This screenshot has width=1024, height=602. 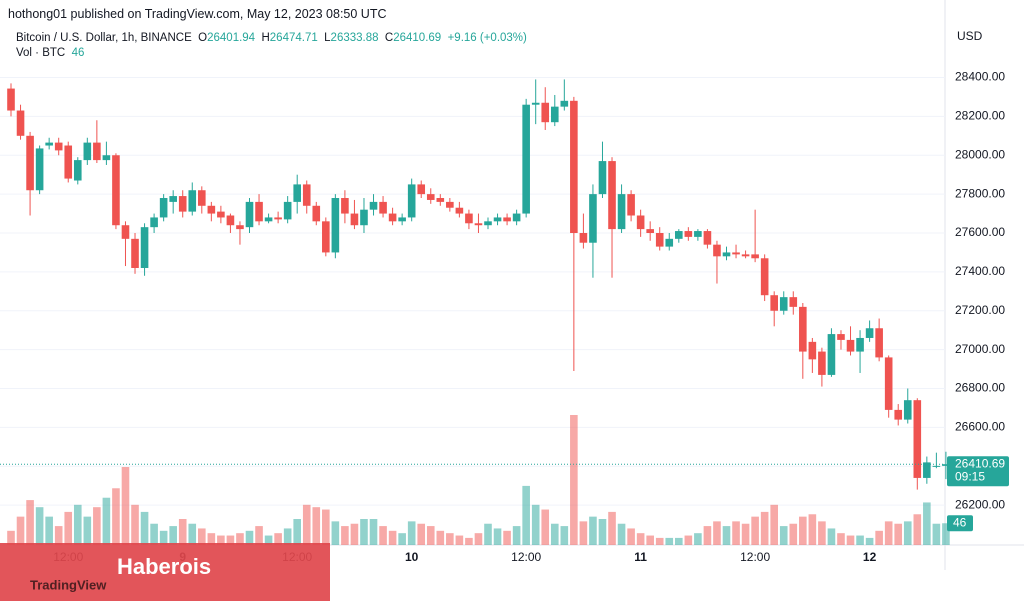 I want to click on ohlc-label: C, so click(x=389, y=38).